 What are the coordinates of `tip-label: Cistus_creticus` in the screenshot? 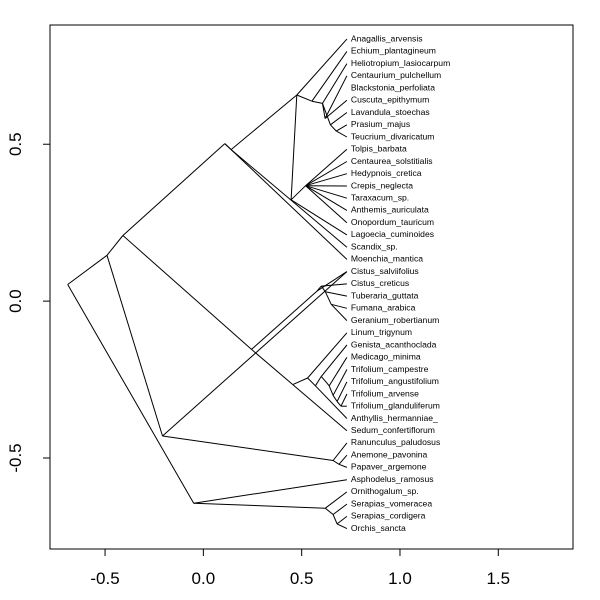 It's located at (380, 283).